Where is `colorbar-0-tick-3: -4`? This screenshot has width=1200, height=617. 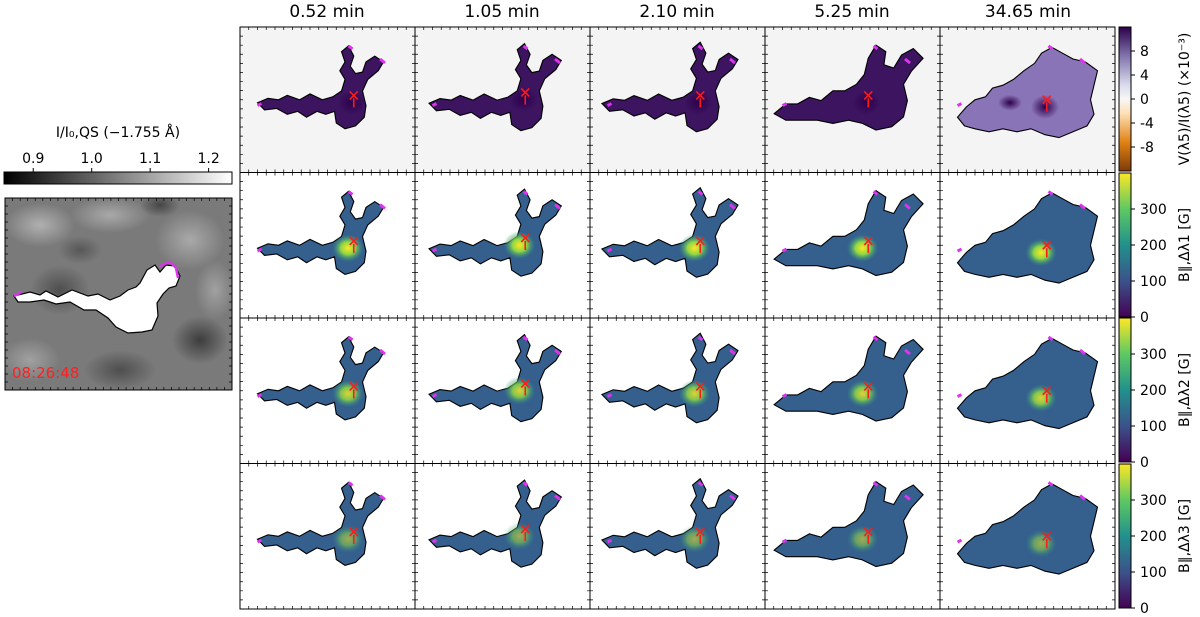
colorbar-0-tick-3: -4 is located at coordinates (1147, 124).